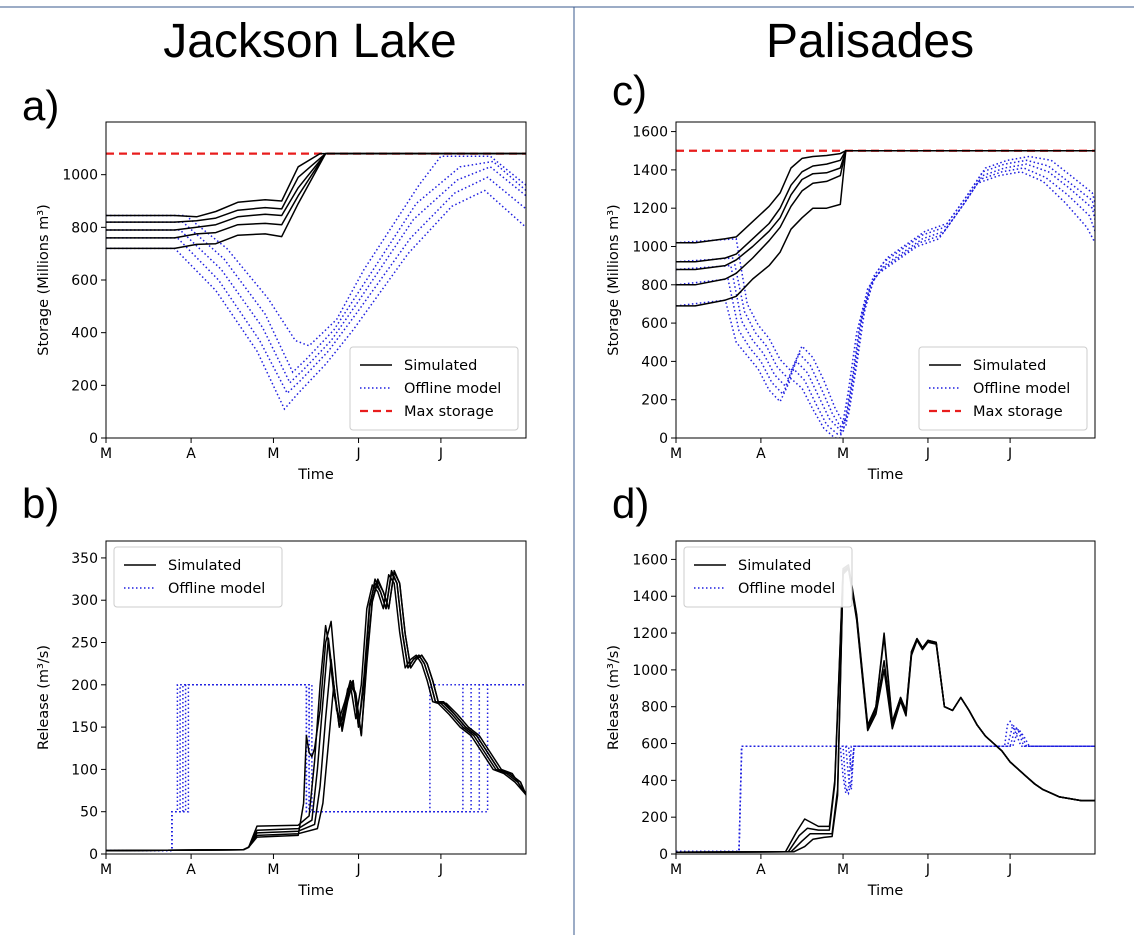 This screenshot has height=935, width=1134. I want to click on y-tick-label: 150, so click(84, 728).